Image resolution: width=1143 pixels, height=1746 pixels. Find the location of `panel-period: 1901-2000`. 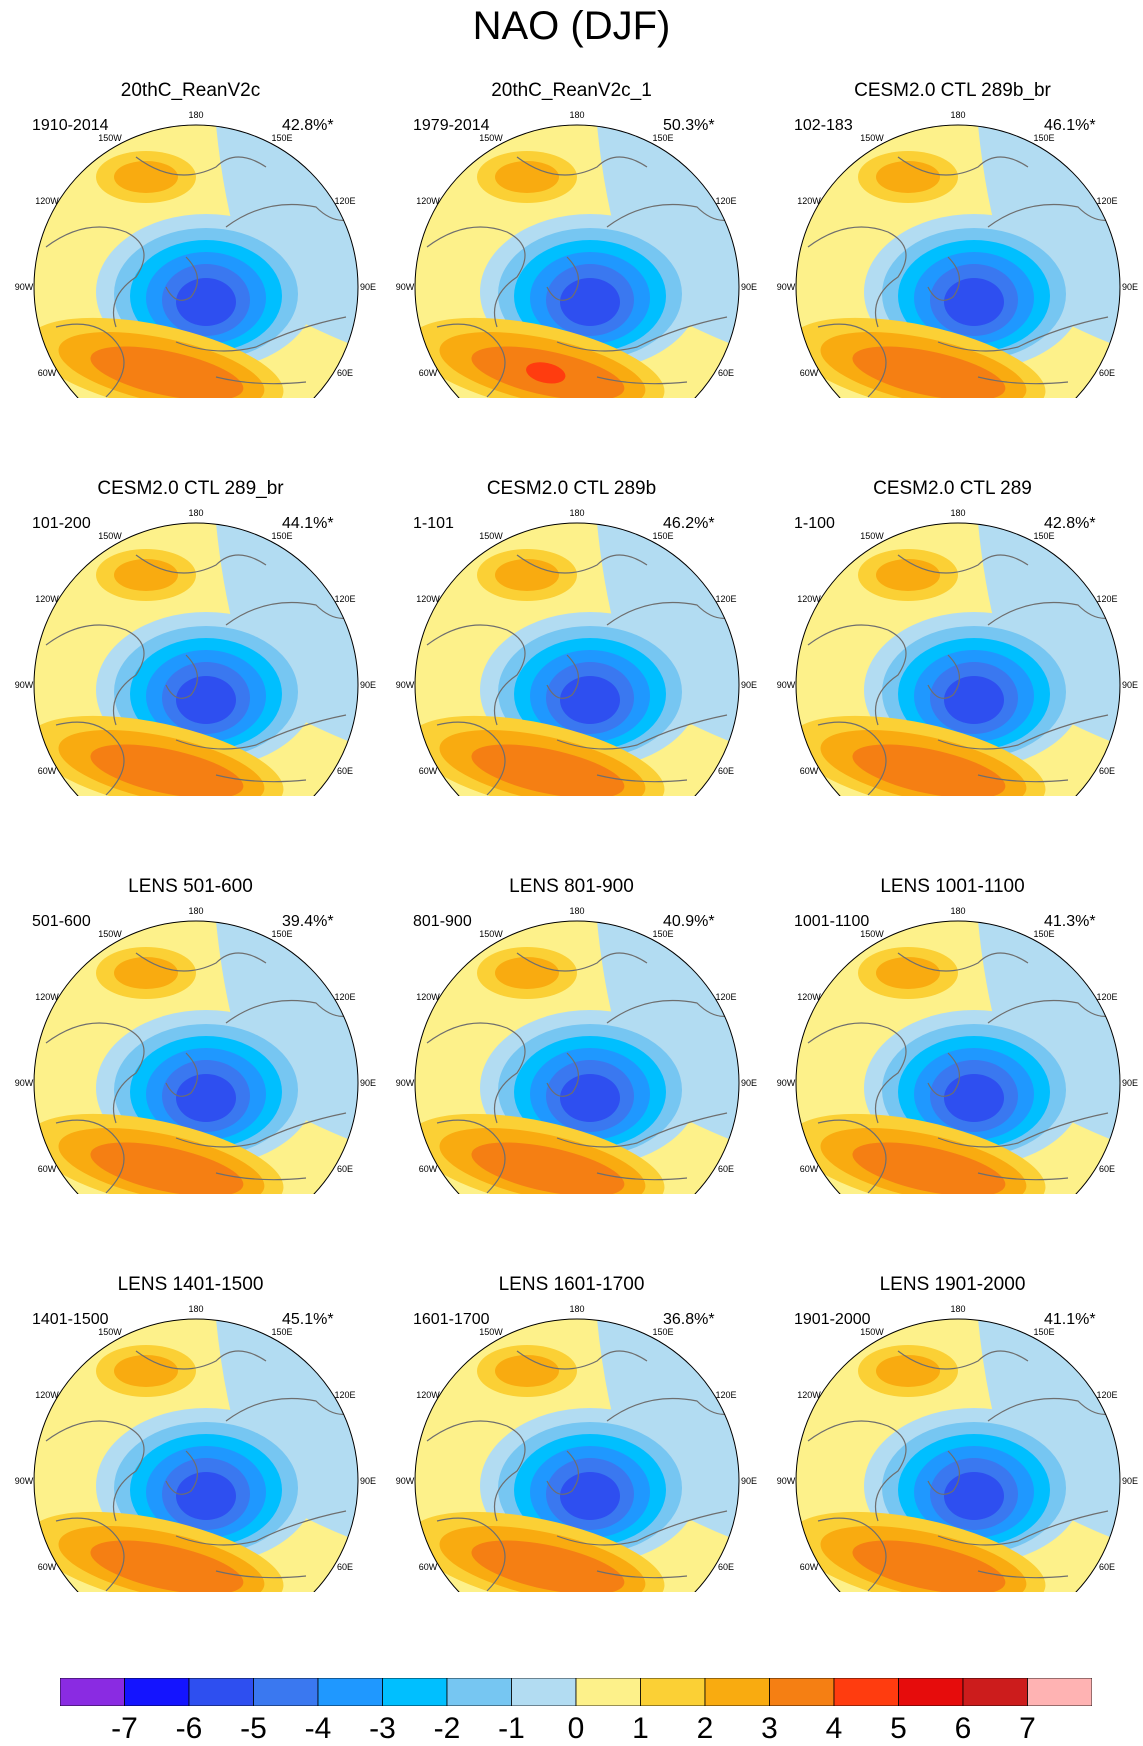

panel-period: 1901-2000 is located at coordinates (832, 1319).